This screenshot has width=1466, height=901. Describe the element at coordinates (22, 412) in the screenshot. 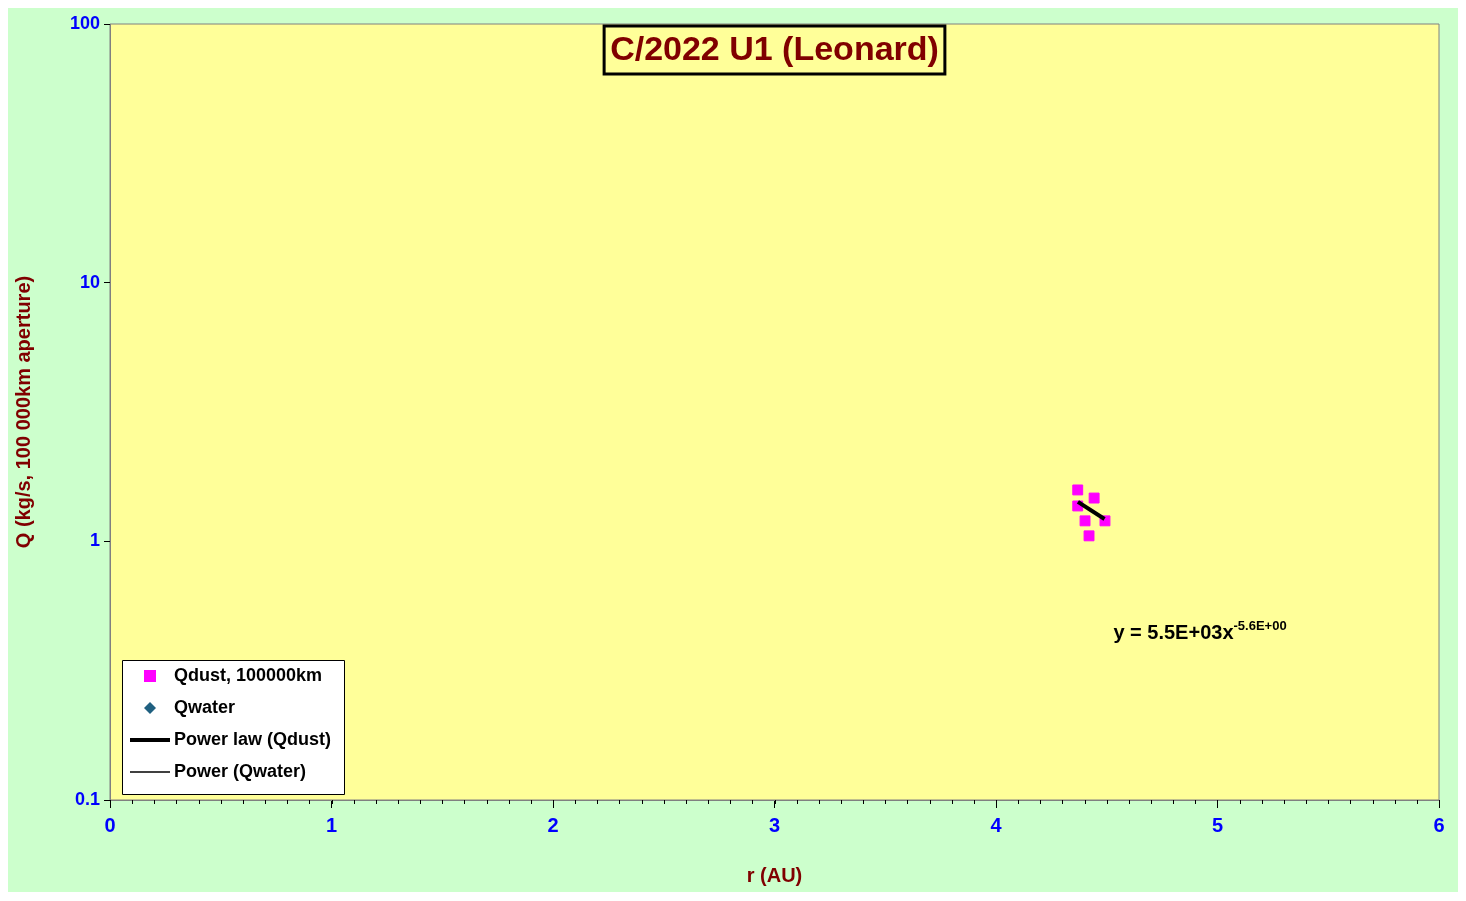

I see `y-axis-title: Q (kg/s, 100 000km aperture)` at that location.